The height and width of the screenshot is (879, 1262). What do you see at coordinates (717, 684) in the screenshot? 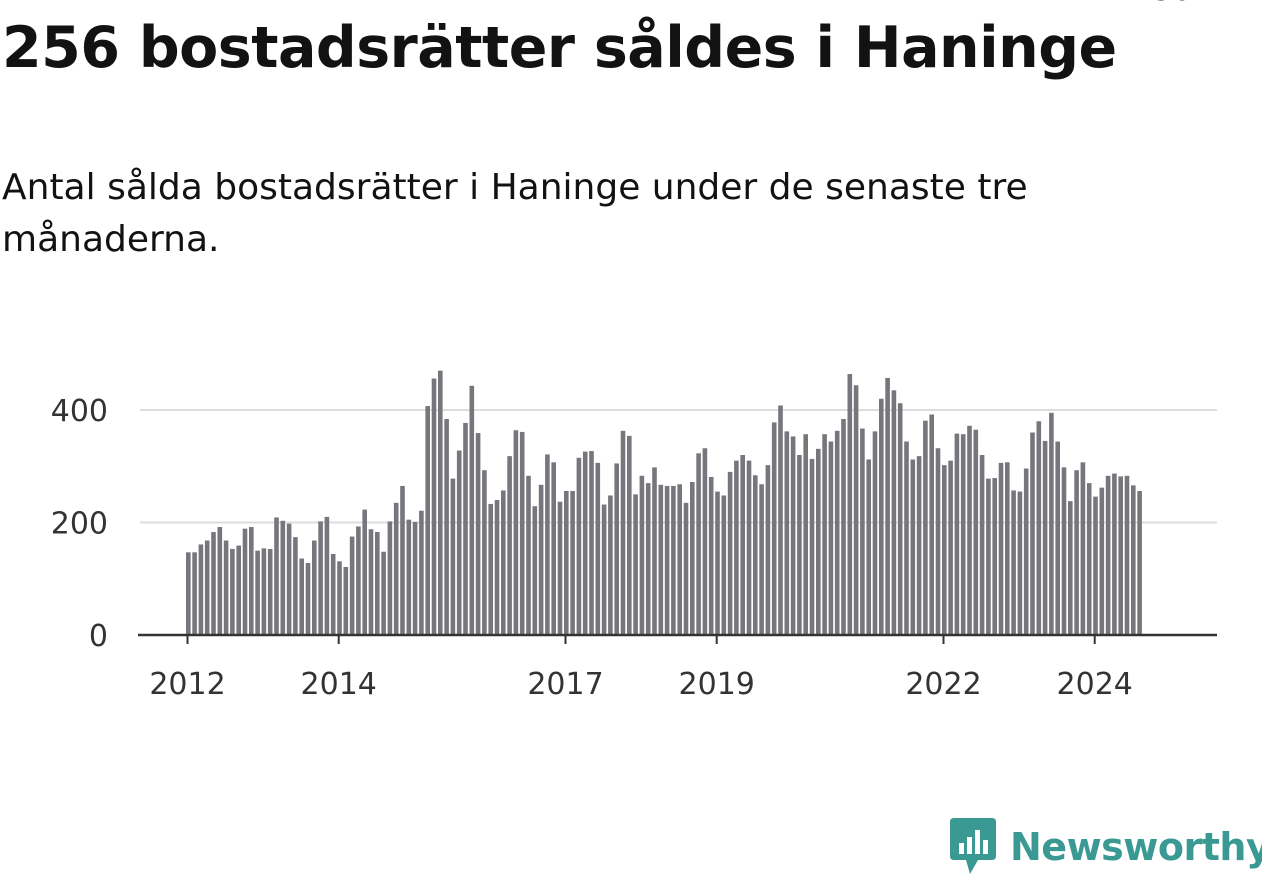
I see `x-tick-label-2019: 2019` at bounding box center [717, 684].